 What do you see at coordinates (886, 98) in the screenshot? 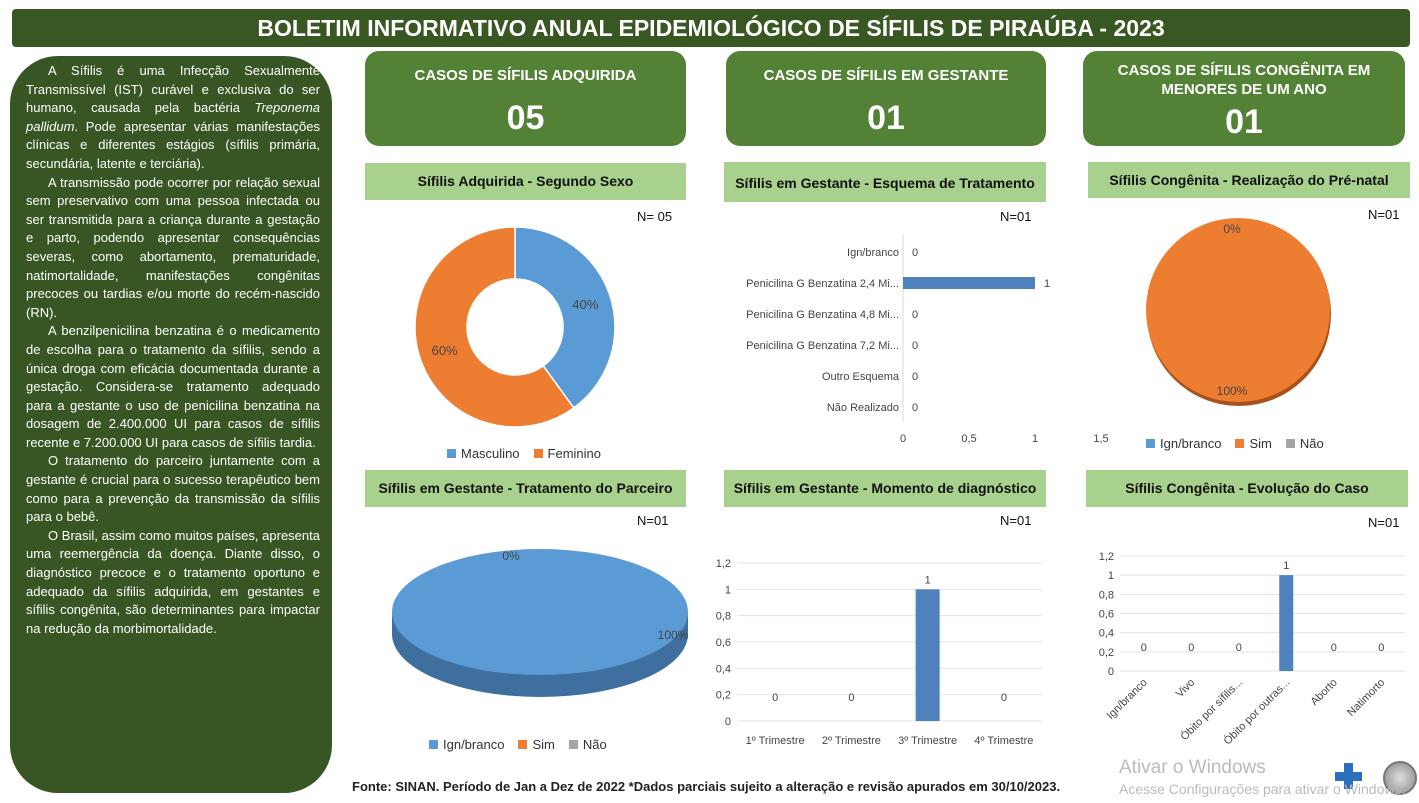
I see `kpi-pregnant: CASOS DE SÍFILIS EM GESTANTE 01` at bounding box center [886, 98].